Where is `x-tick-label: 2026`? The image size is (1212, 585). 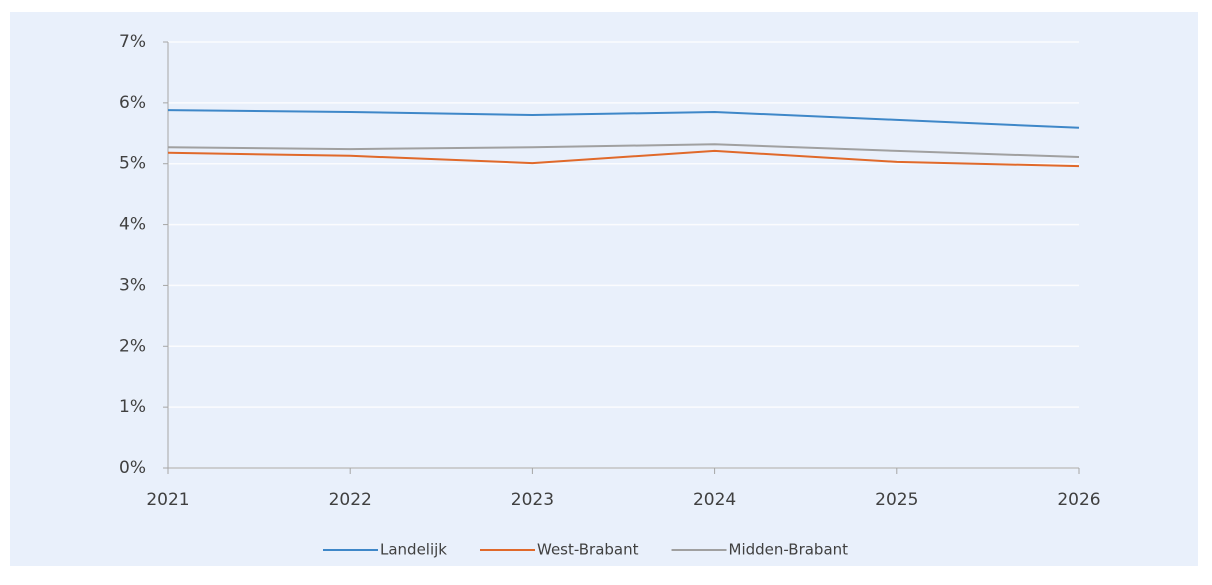
x-tick-label: 2026 is located at coordinates (1078, 500).